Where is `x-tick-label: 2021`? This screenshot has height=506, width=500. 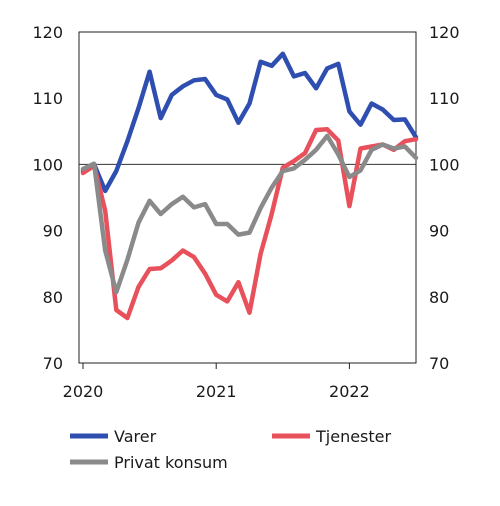 x-tick-label: 2021 is located at coordinates (216, 391).